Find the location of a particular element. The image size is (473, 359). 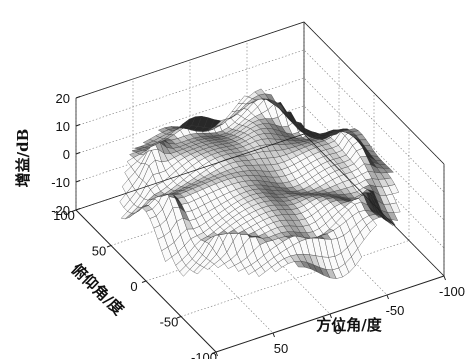

z-tick-label: -20 is located at coordinates (60, 210).